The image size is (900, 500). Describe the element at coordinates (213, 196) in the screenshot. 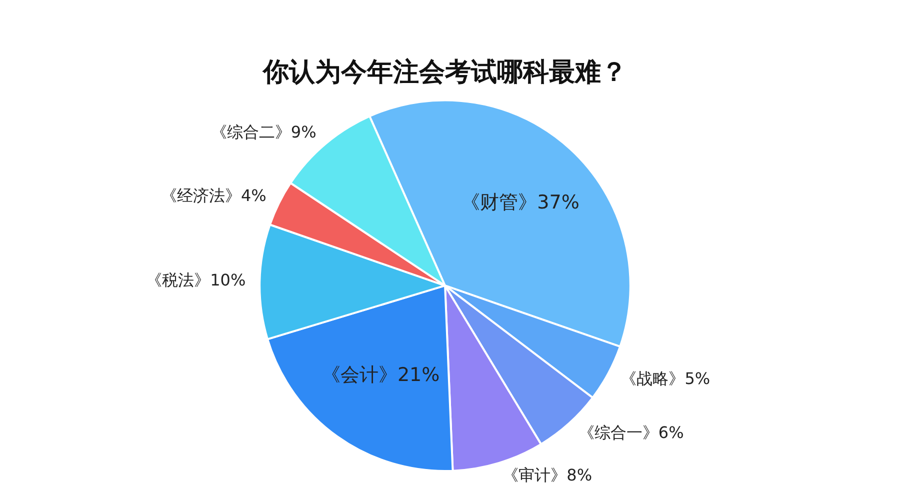

I see `slice-label: 《经济法》4%` at that location.